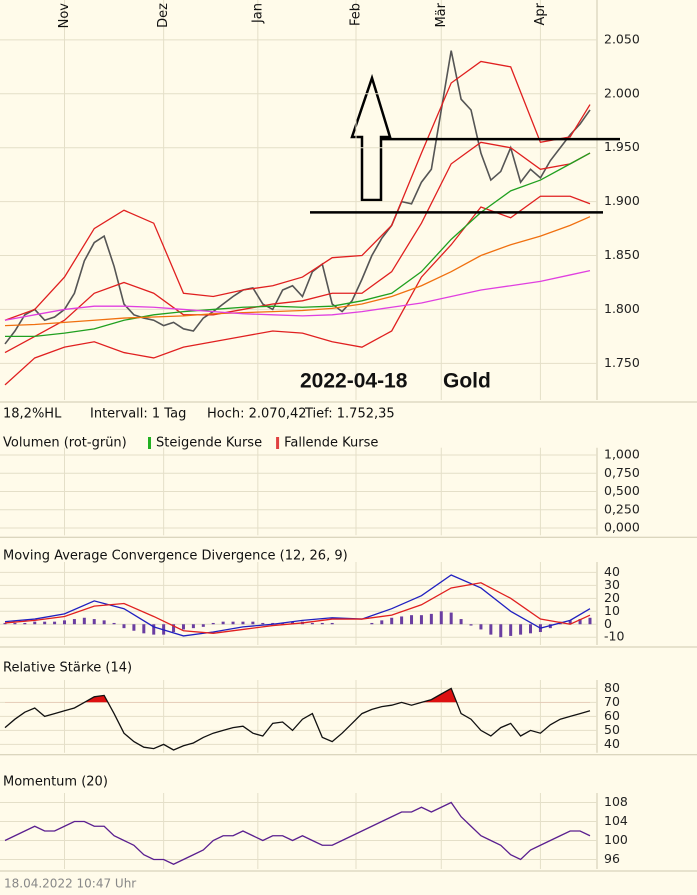 Image resolution: width=697 pixels, height=895 pixels. What do you see at coordinates (70, 884) in the screenshot?
I see `footer: 18.04.2022 10:47 Uhr` at bounding box center [70, 884].